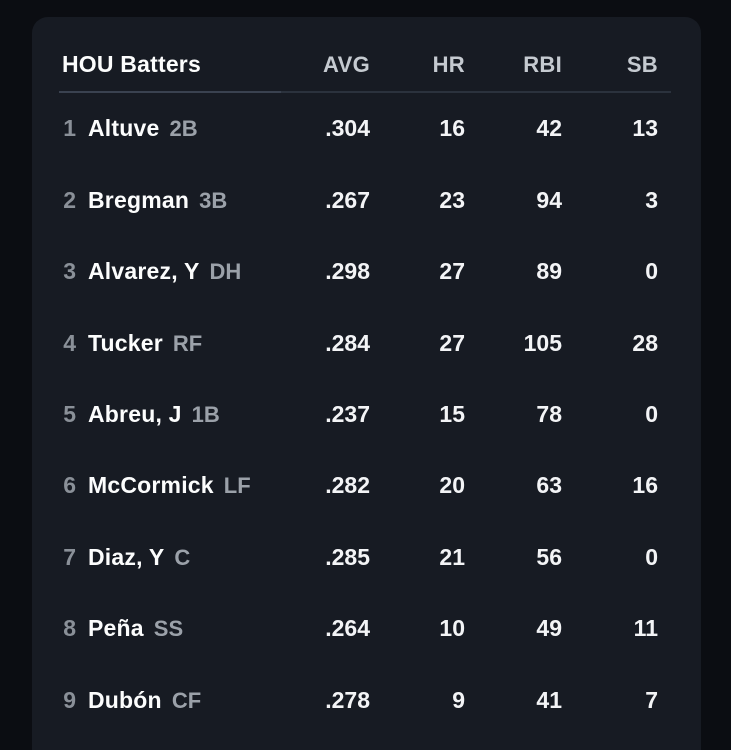  Describe the element at coordinates (452, 128) in the screenshot. I see `stat-hr: 16` at that location.